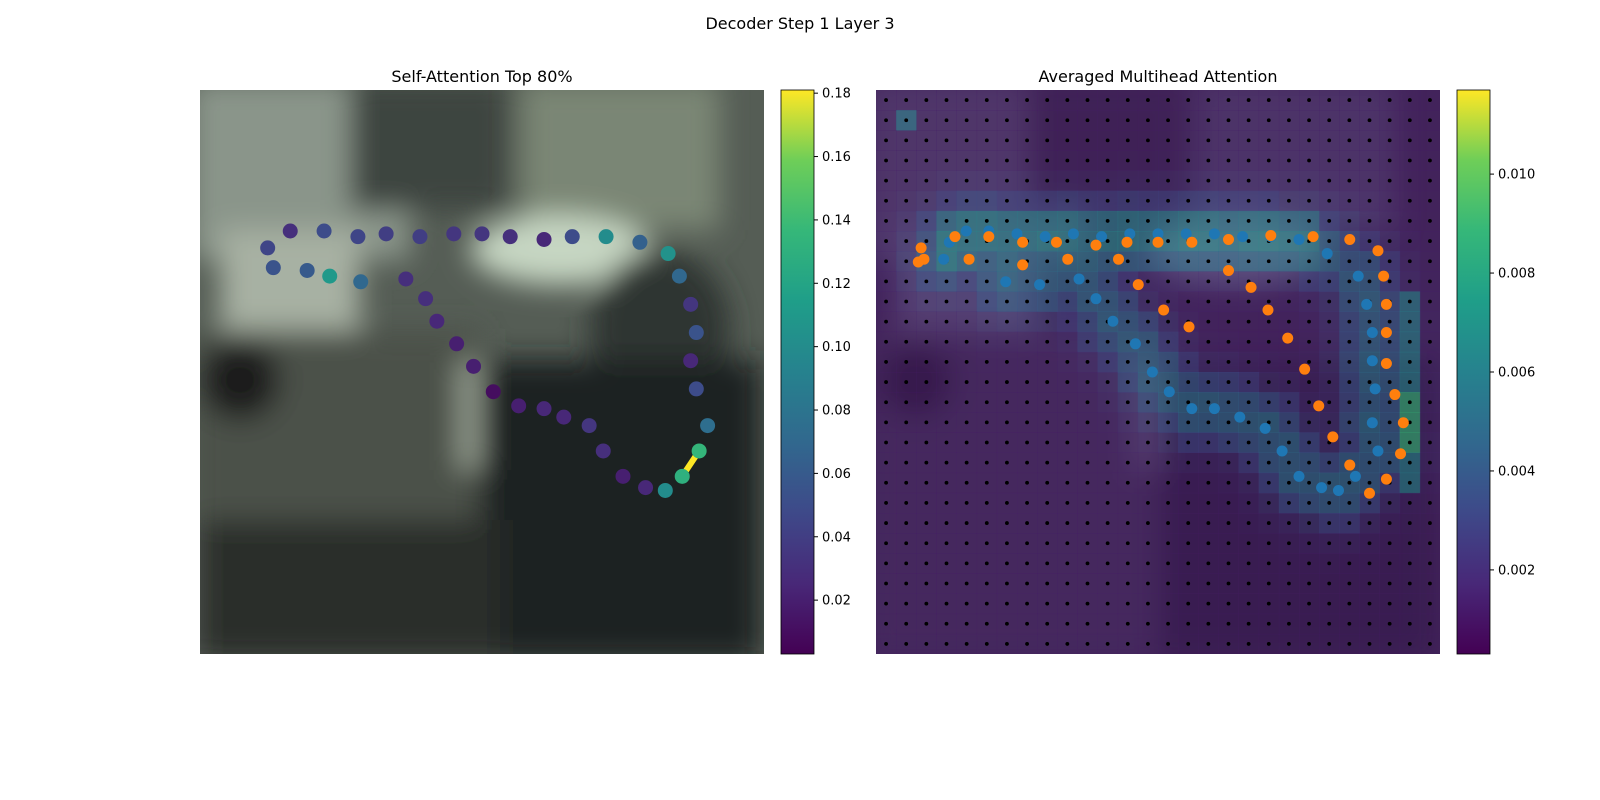 The height and width of the screenshot is (800, 1600). What do you see at coordinates (836, 601) in the screenshot?
I see `colorbar-tick-label: 0.02` at bounding box center [836, 601].